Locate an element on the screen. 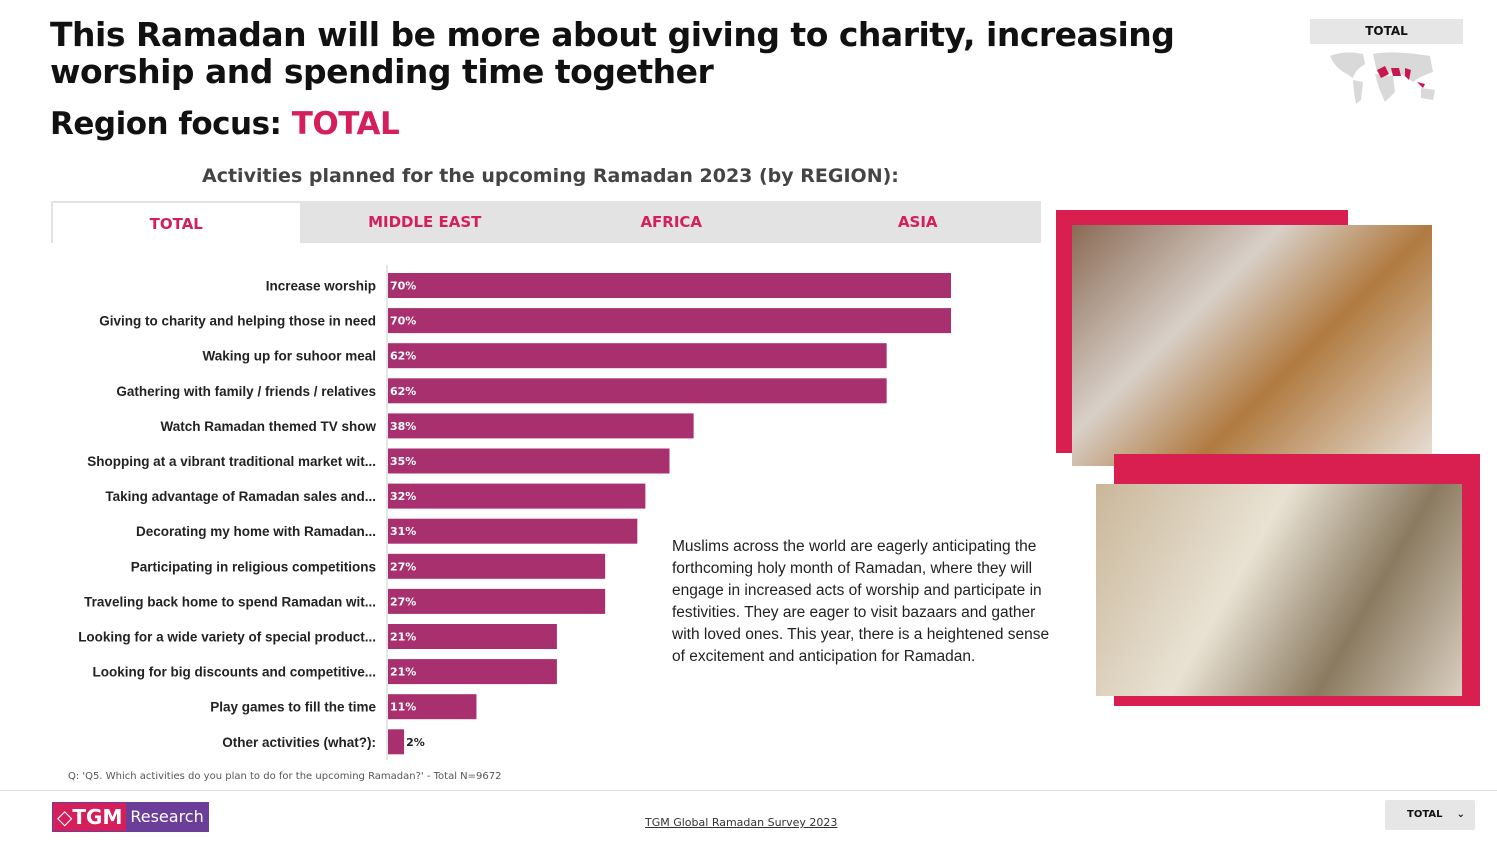 This screenshot has height=843, width=1497. region-focus: Region focus: TOTAL is located at coordinates (225, 124).